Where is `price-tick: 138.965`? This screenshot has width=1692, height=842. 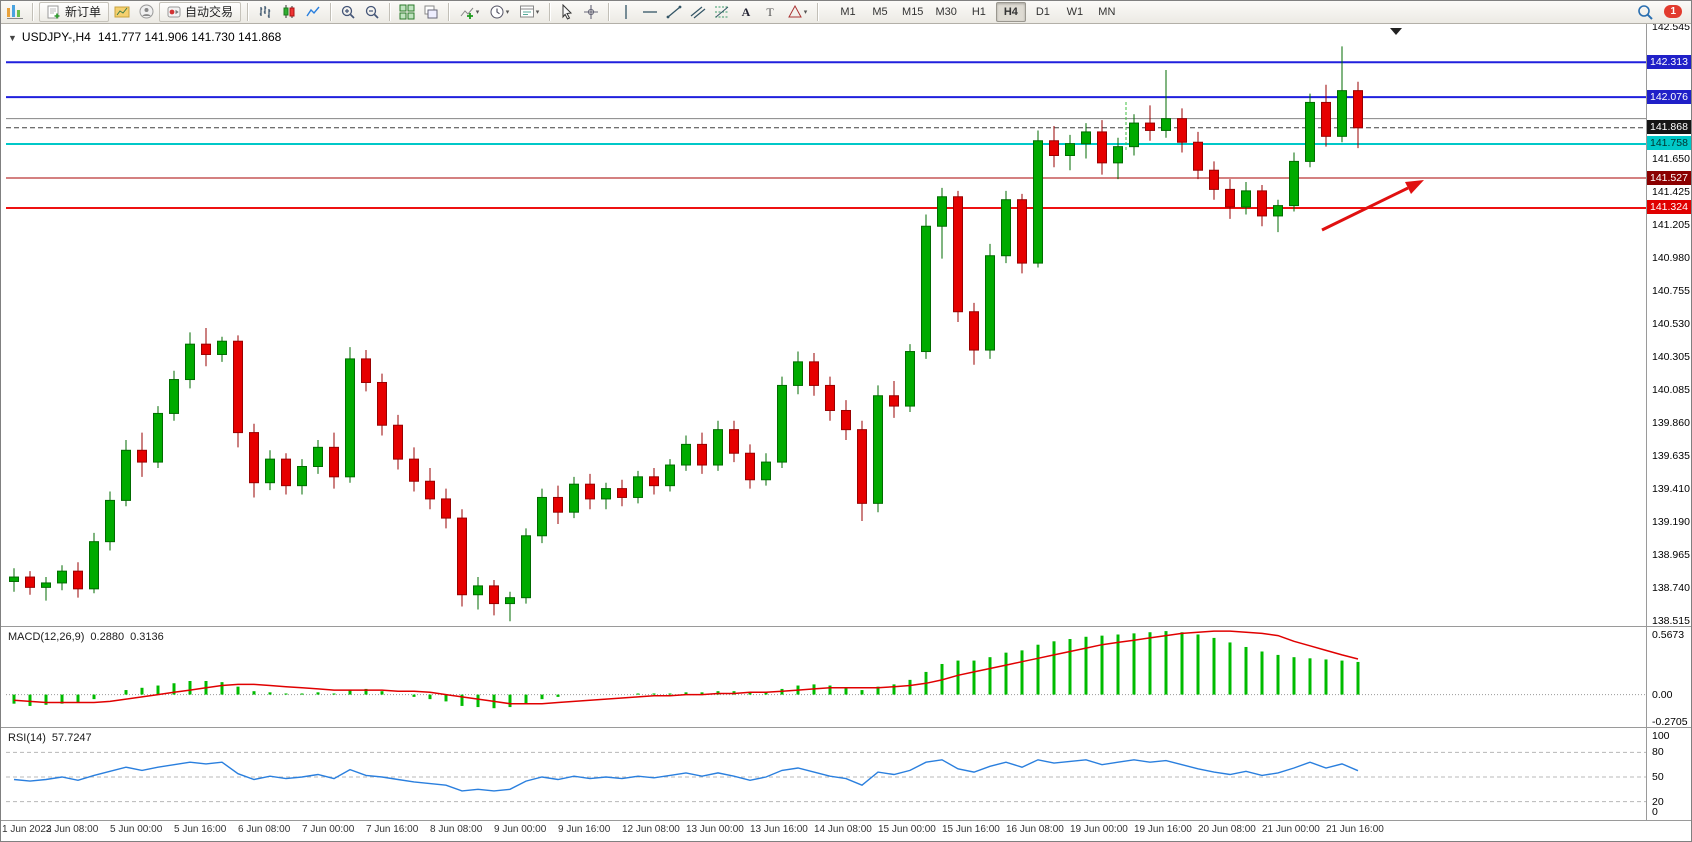
price-tick: 138.965 is located at coordinates (1671, 554).